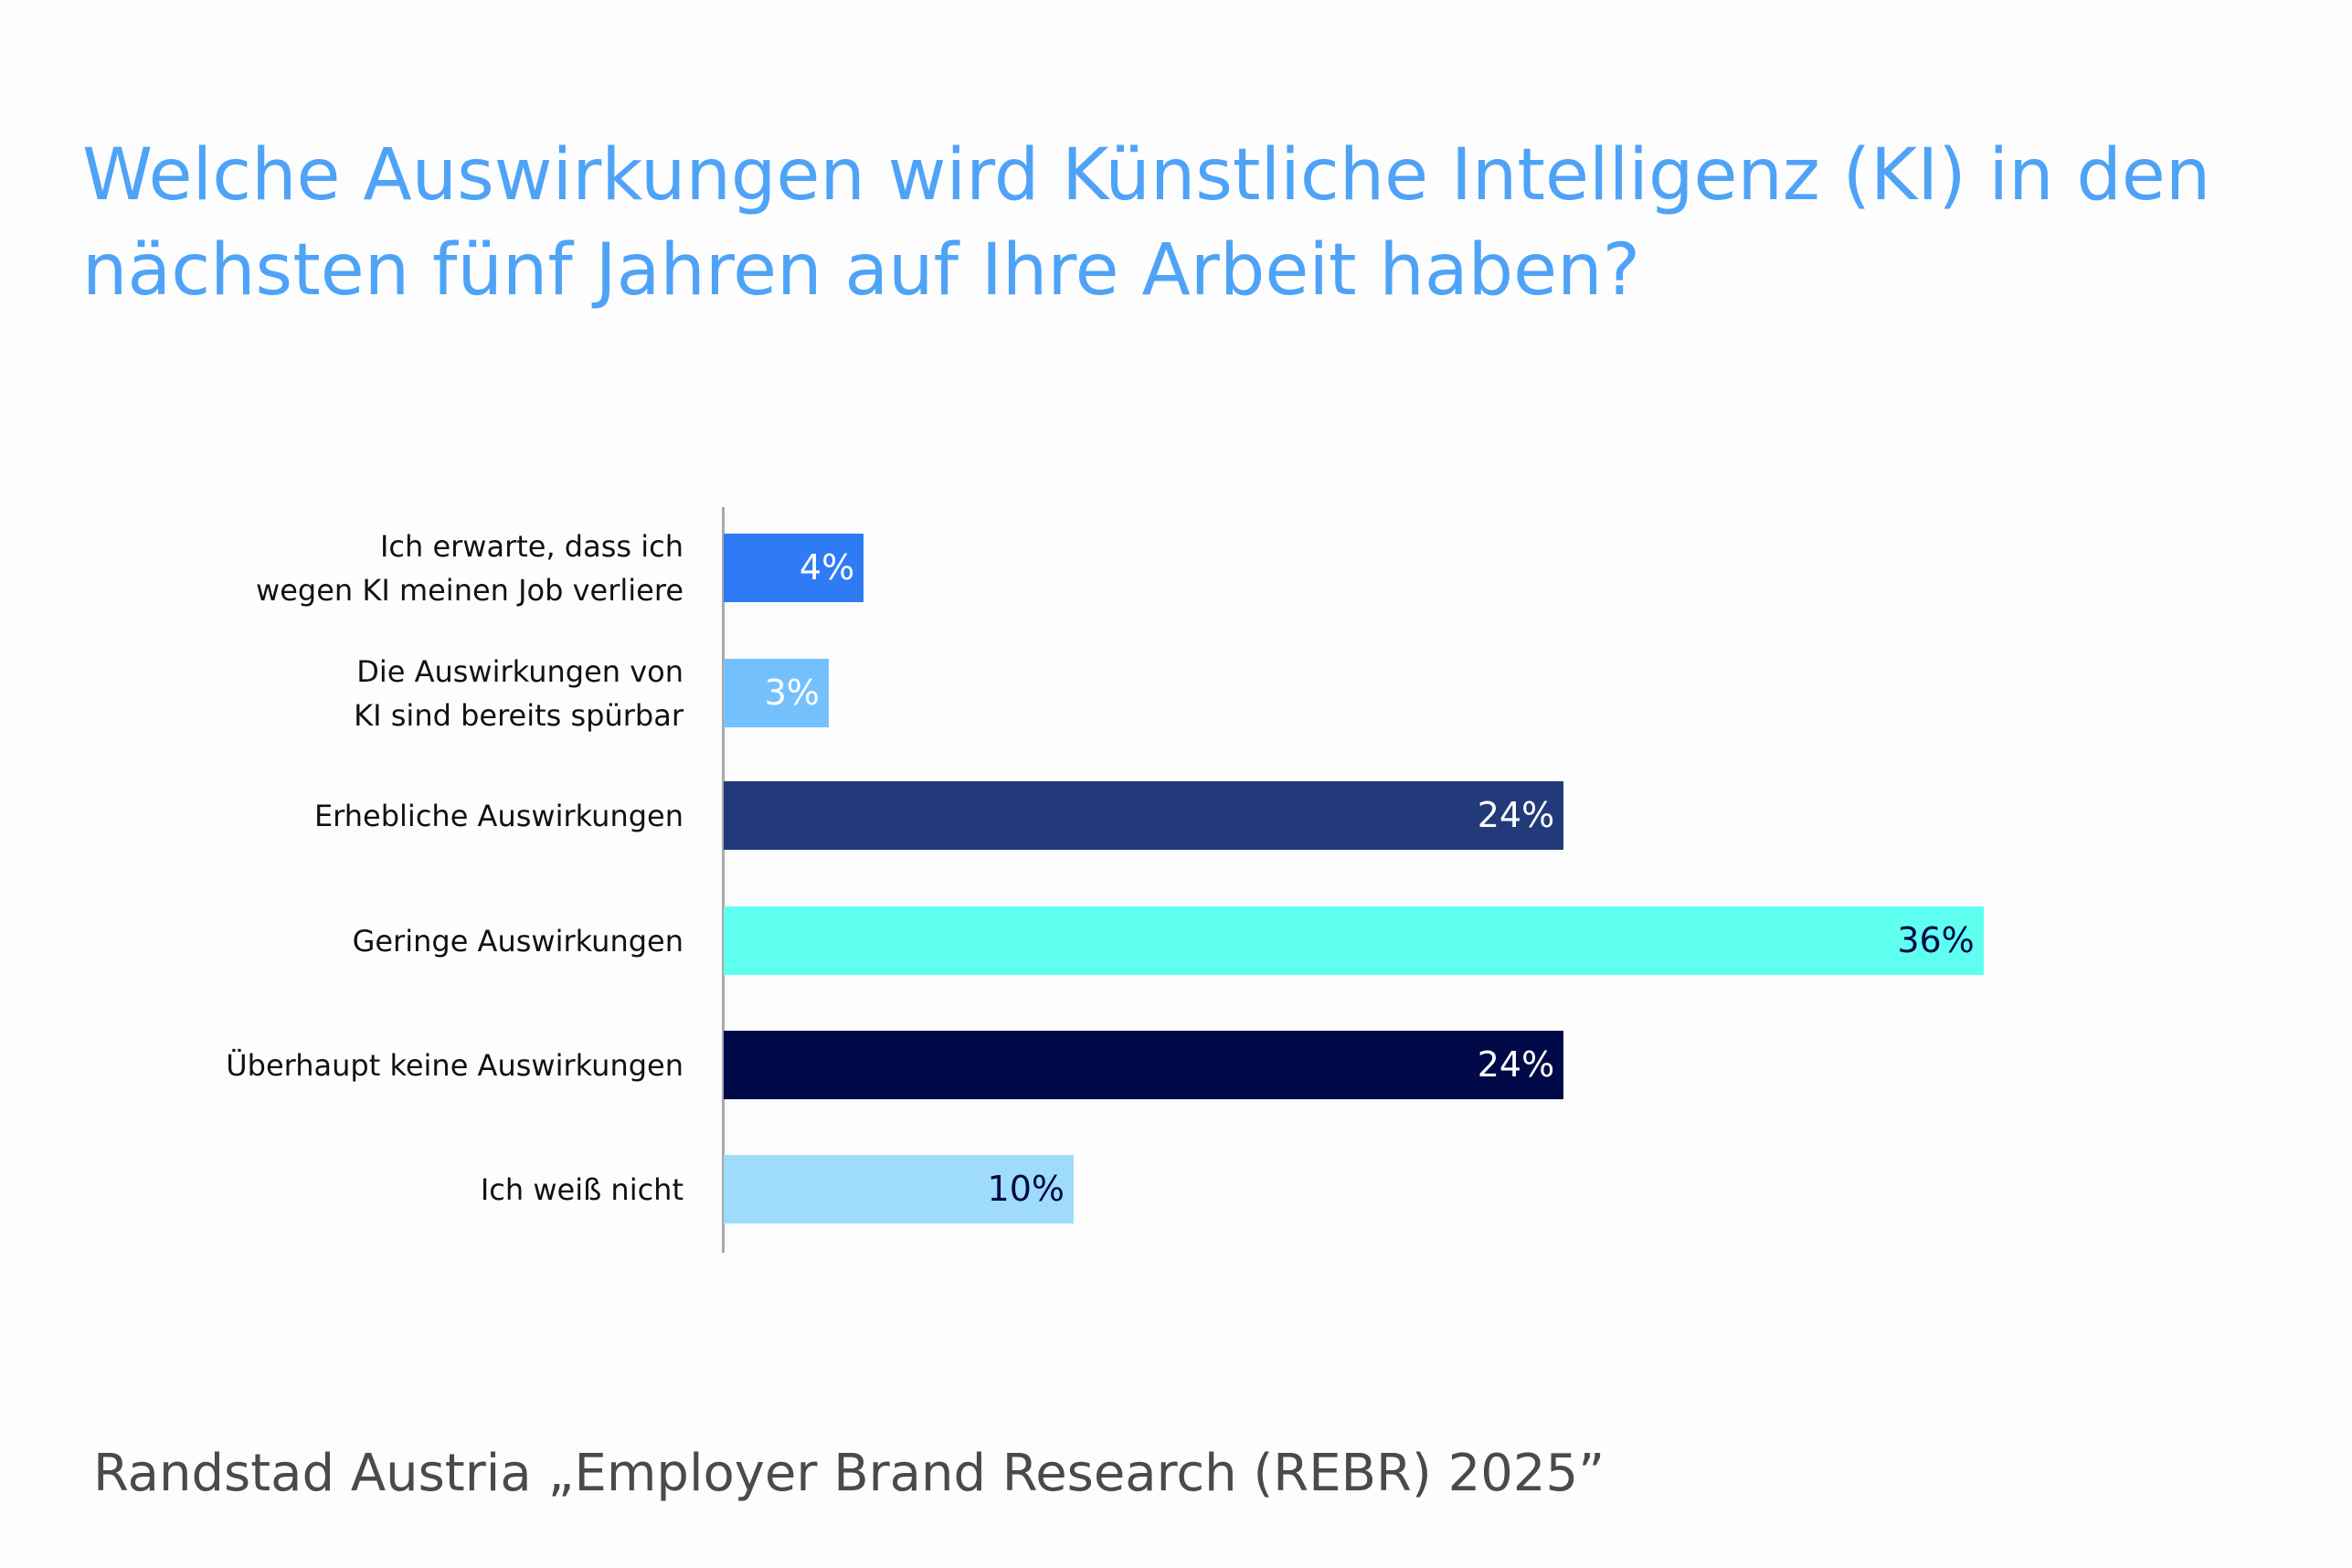 This screenshot has height=1568, width=2352. I want to click on category-label: Geringe Auswirkungen, so click(364, 940).